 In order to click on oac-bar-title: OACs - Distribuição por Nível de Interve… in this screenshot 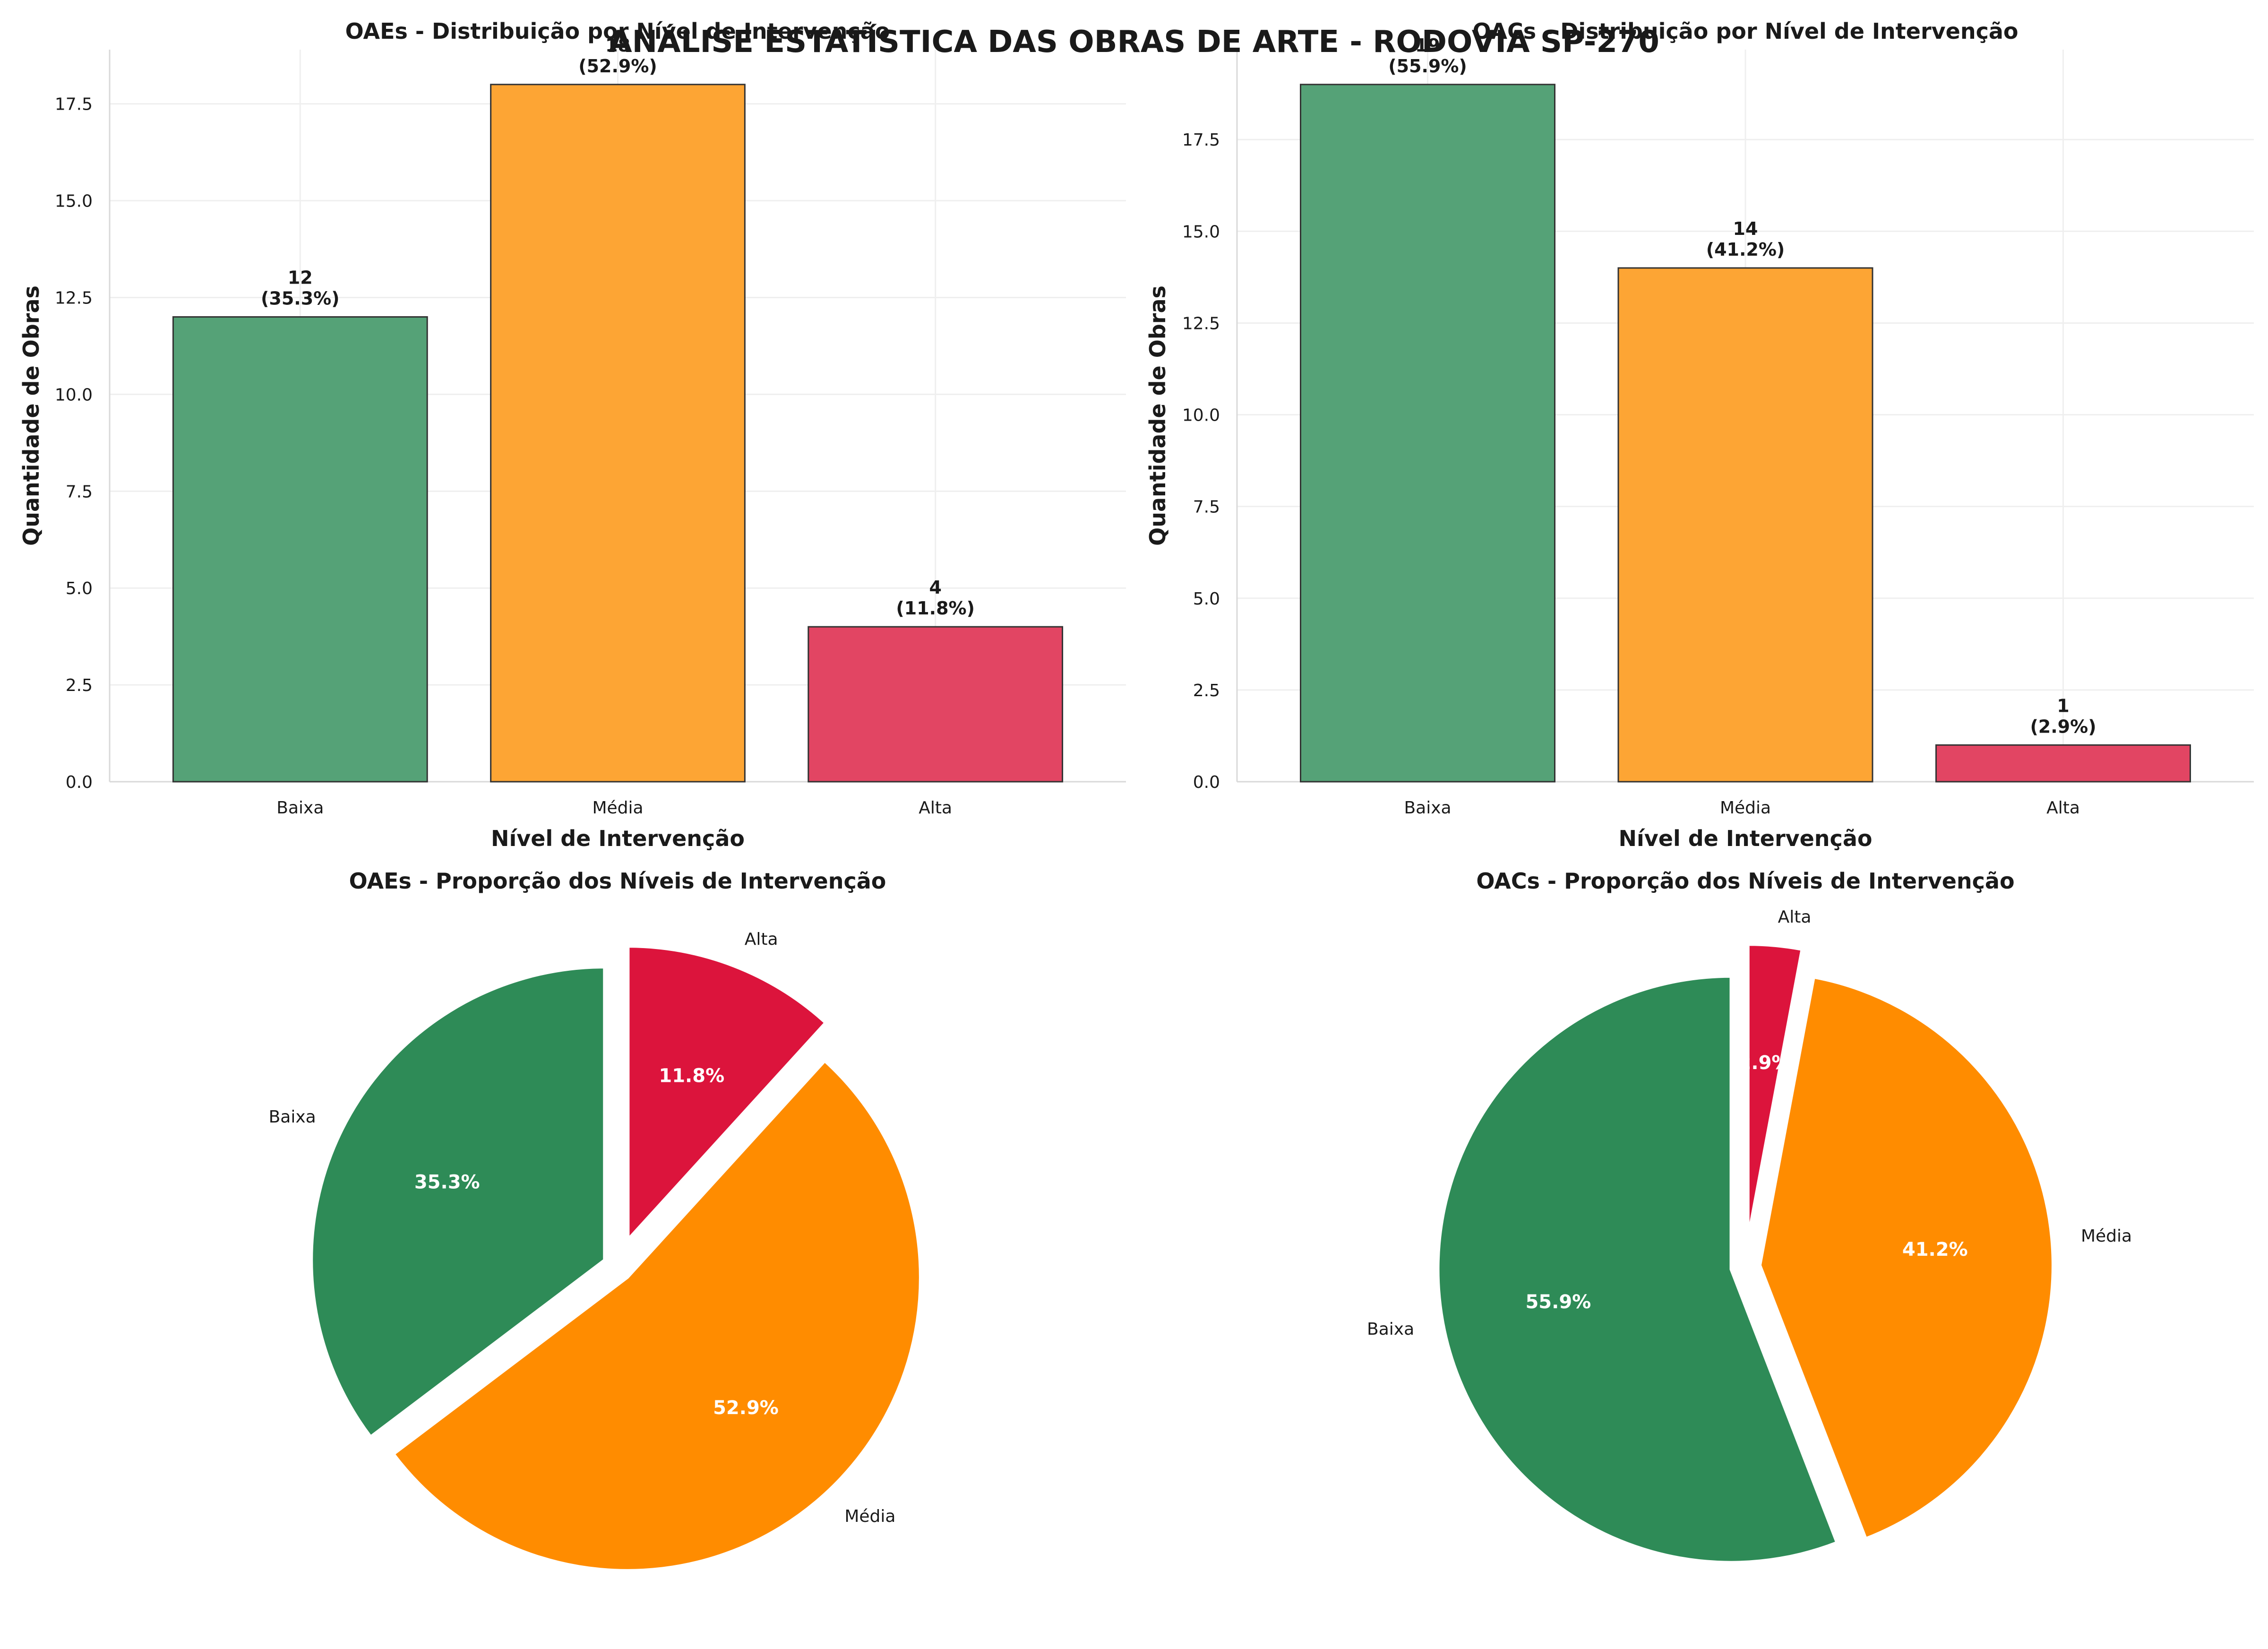, I will do `click(1745, 31)`.